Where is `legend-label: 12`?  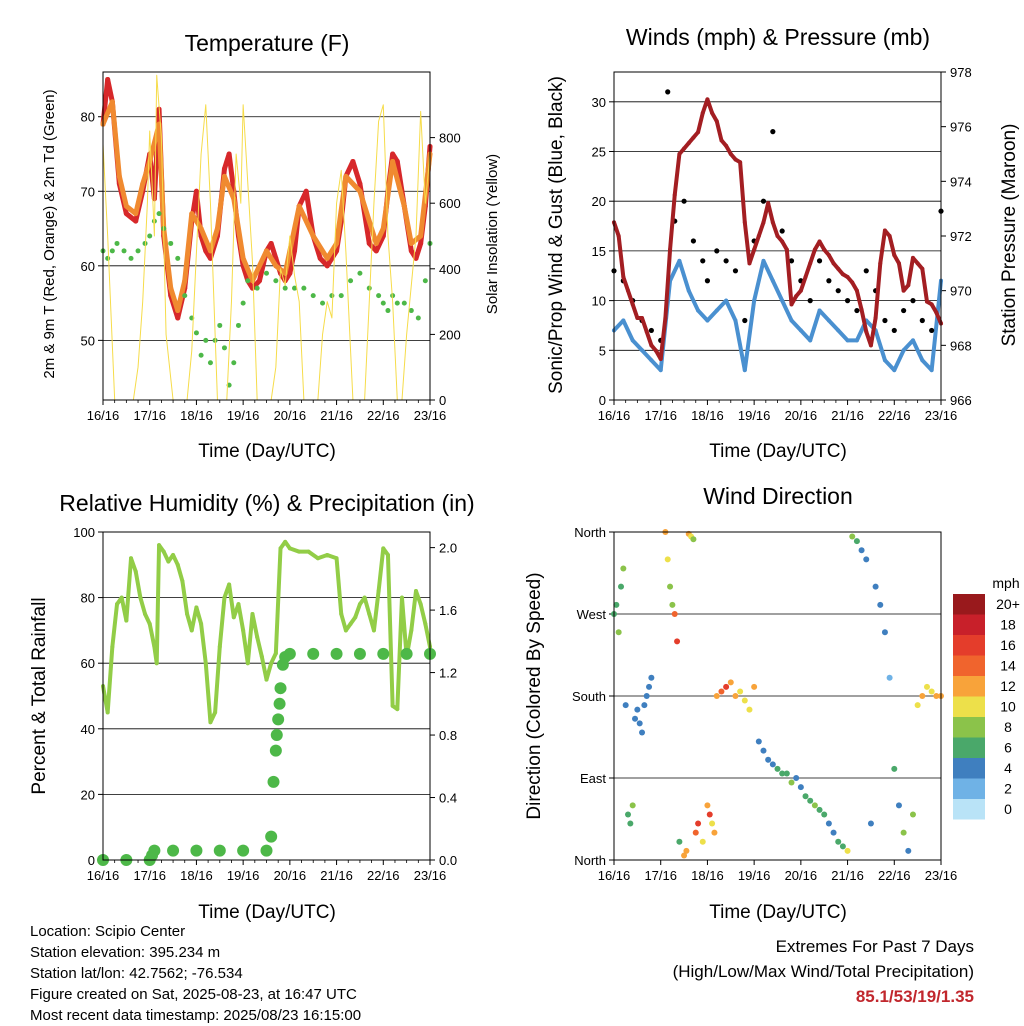 legend-label: 12 is located at coordinates (1008, 686).